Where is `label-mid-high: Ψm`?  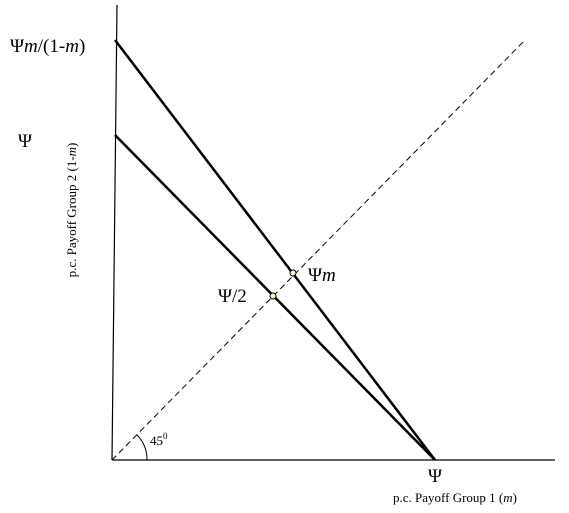
label-mid-high: Ψm is located at coordinates (322, 275).